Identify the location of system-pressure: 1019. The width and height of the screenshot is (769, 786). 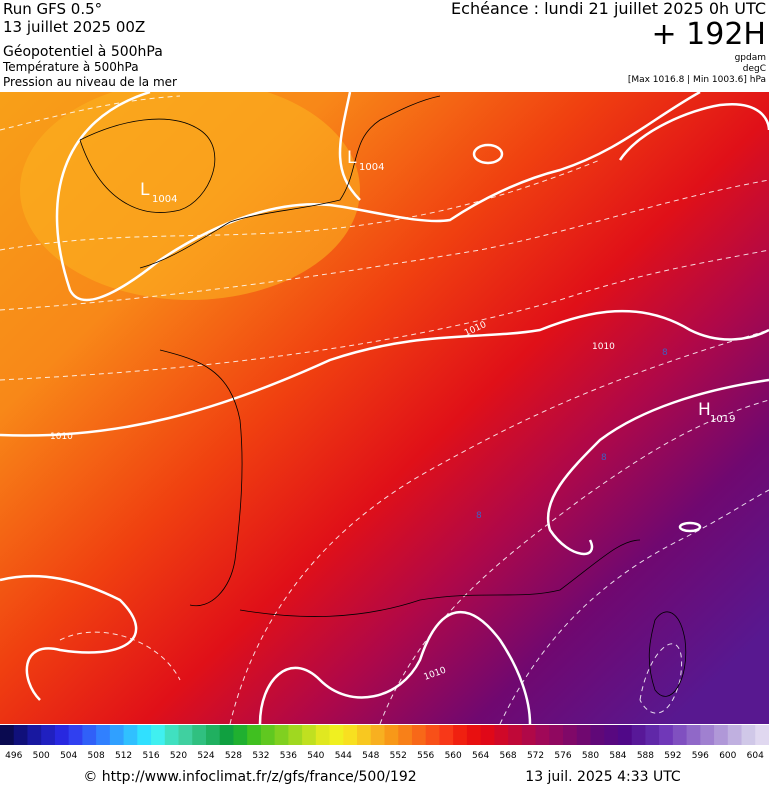
(722, 419).